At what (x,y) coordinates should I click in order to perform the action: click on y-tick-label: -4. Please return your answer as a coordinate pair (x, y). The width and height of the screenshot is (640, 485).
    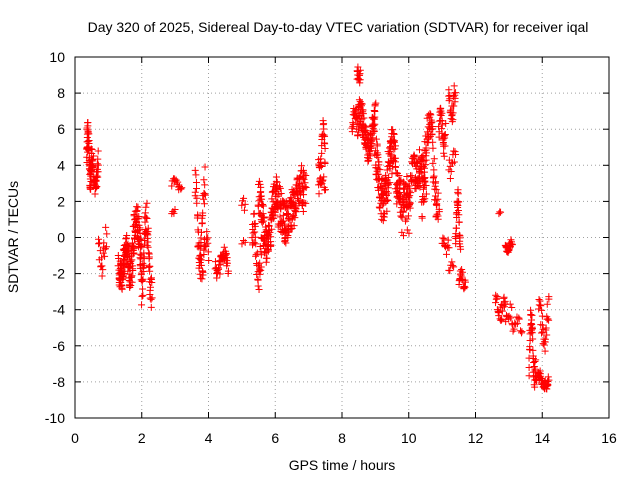
    Looking at the image, I should click on (59, 310).